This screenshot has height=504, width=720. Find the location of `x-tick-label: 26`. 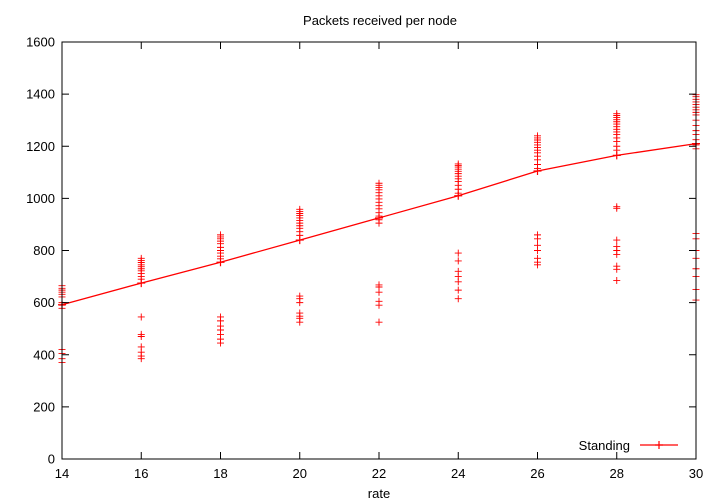

x-tick-label: 26 is located at coordinates (537, 473).